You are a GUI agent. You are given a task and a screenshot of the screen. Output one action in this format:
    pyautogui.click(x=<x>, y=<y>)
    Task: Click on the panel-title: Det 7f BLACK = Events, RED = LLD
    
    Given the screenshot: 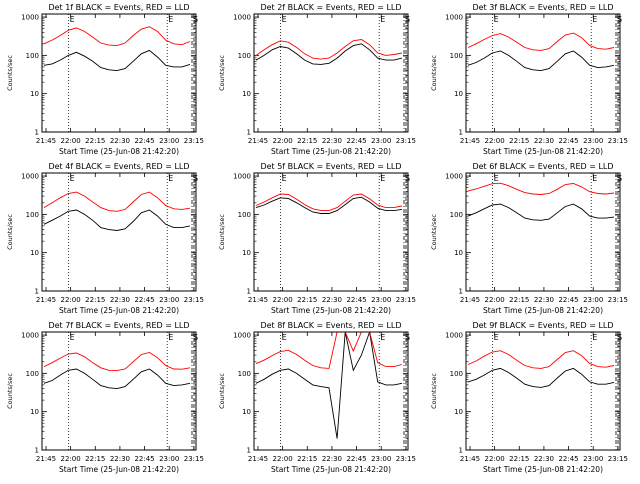 What is the action you would take?
    pyautogui.click(x=118, y=325)
    